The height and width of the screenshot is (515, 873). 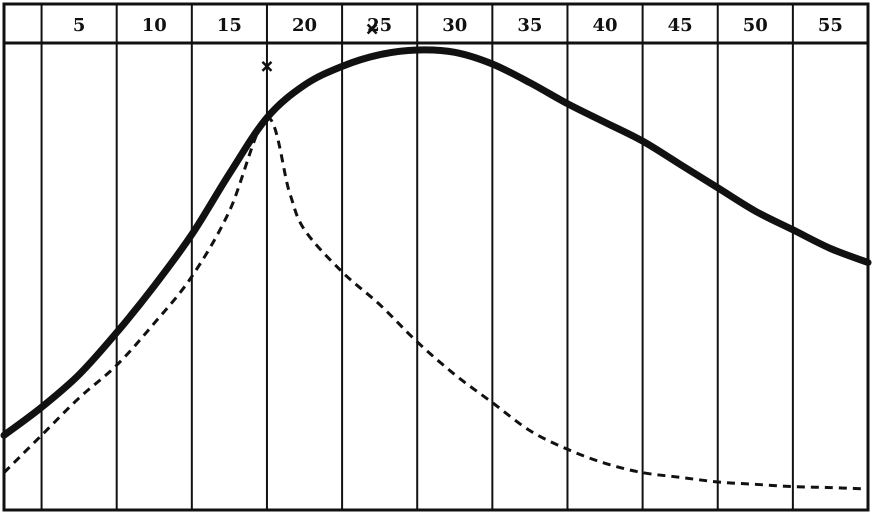 What do you see at coordinates (304, 25) in the screenshot?
I see `x-tick-label: 20` at bounding box center [304, 25].